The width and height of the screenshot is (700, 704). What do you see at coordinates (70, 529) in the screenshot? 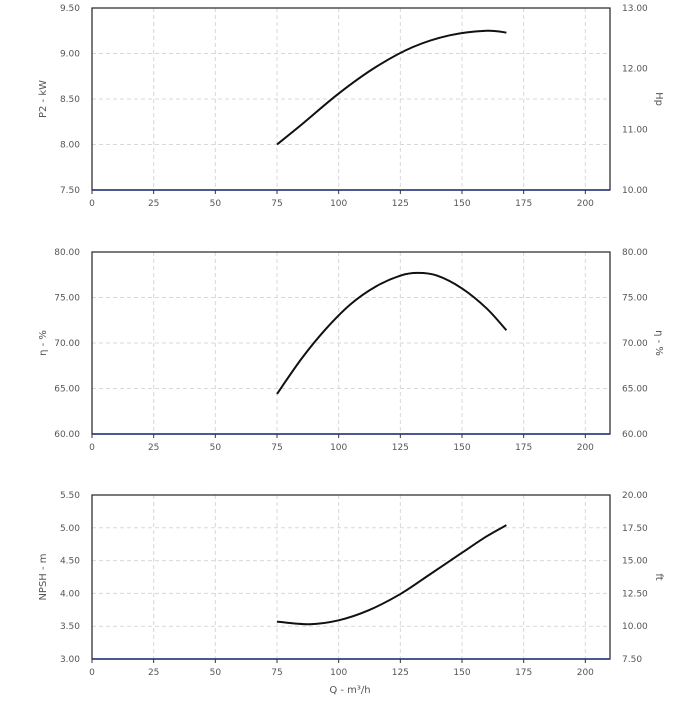
I see `y-tick-label: 5.00` at bounding box center [70, 529].